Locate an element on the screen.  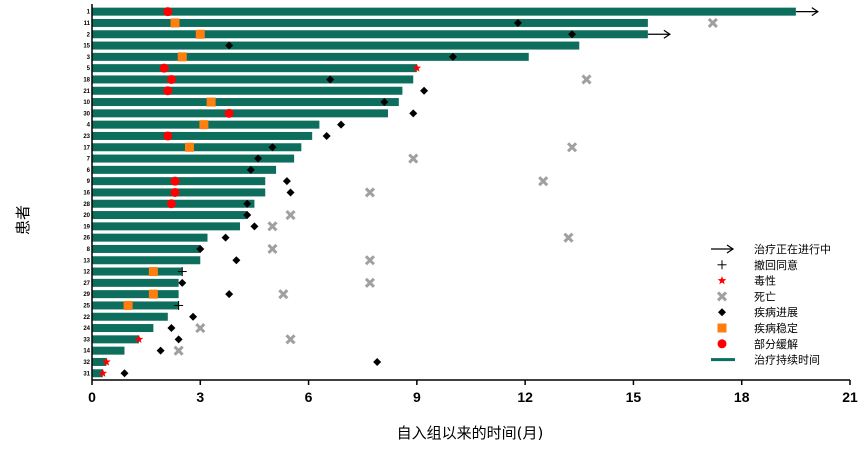
legend-symbol-ongoing is located at coordinates (723, 249).